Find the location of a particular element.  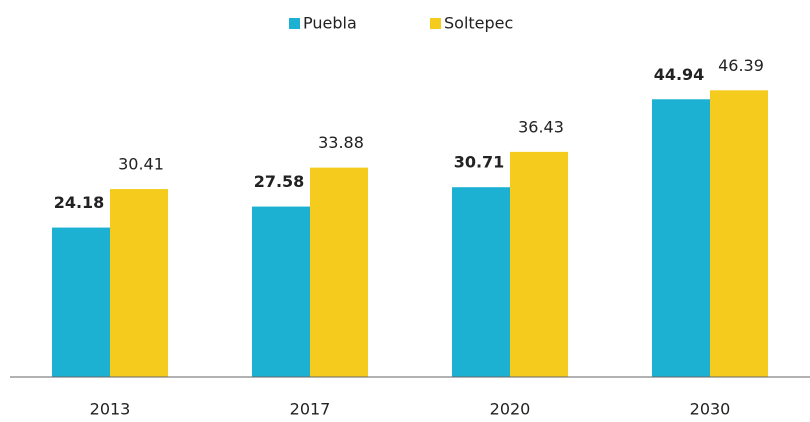

x-tick-label: 2030 is located at coordinates (710, 409).